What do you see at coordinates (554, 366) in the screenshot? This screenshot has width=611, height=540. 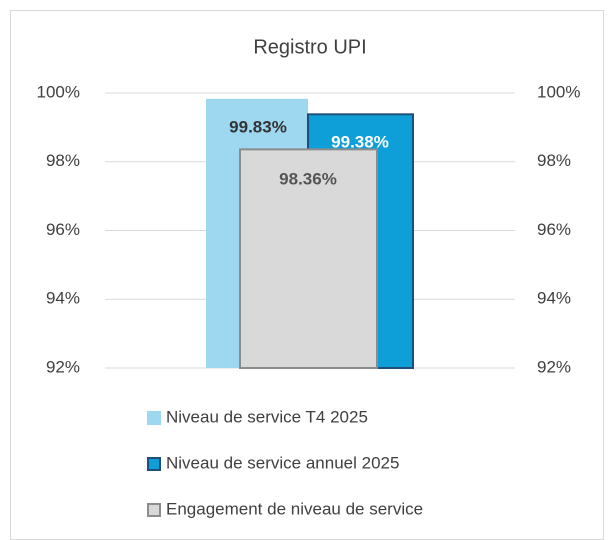 I see `y2-tick-label: 92%` at bounding box center [554, 366].